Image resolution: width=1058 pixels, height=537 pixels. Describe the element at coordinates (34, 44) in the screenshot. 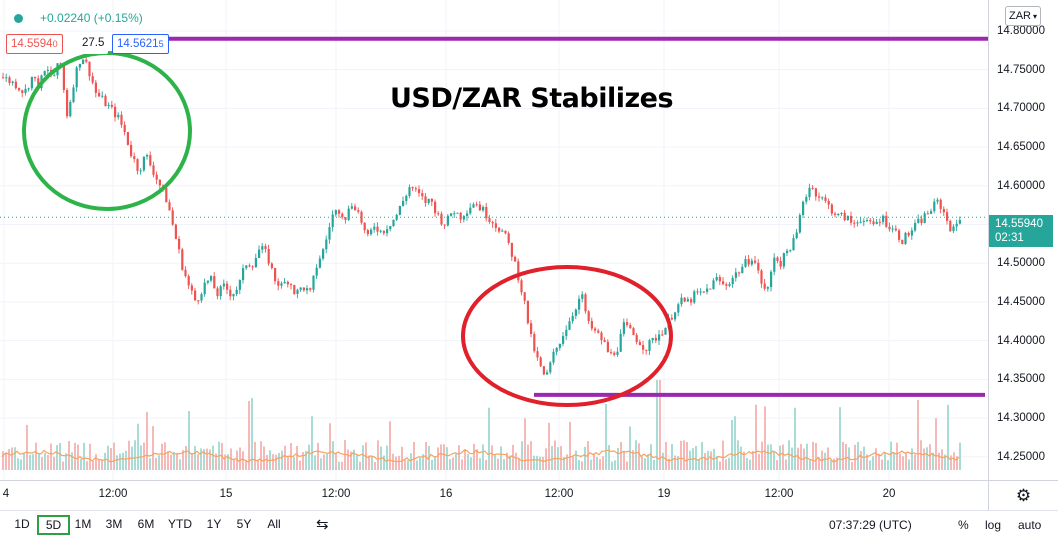

I see `sell-price-button: 14.55940` at that location.